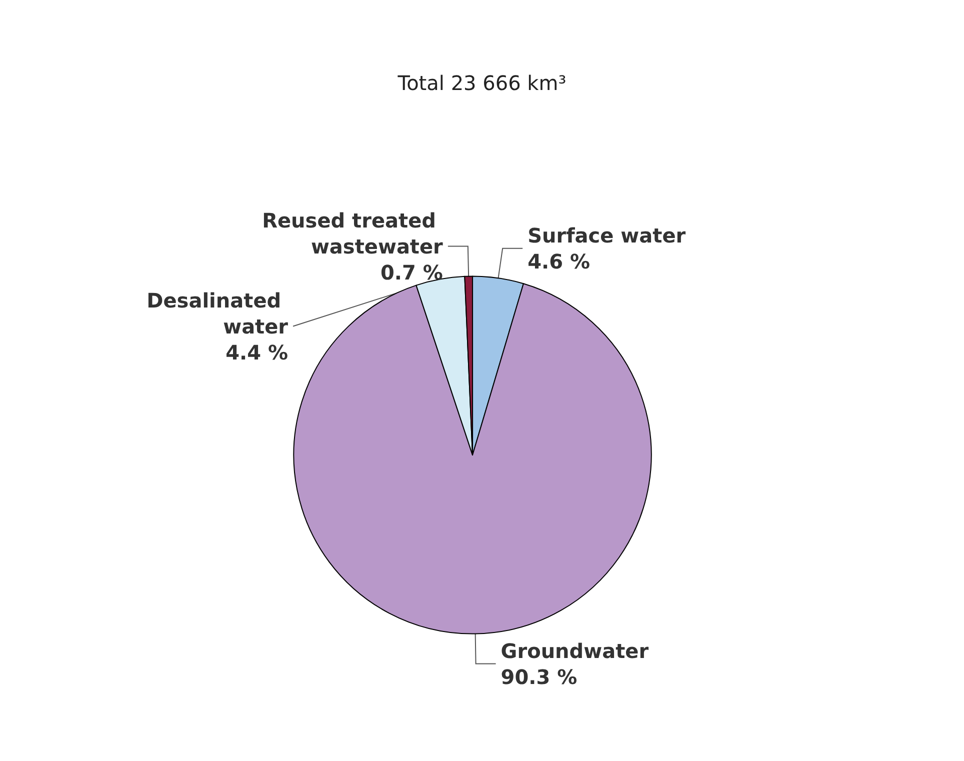  What do you see at coordinates (257, 352) in the screenshot?
I see `data-label: 4.4 %` at bounding box center [257, 352].